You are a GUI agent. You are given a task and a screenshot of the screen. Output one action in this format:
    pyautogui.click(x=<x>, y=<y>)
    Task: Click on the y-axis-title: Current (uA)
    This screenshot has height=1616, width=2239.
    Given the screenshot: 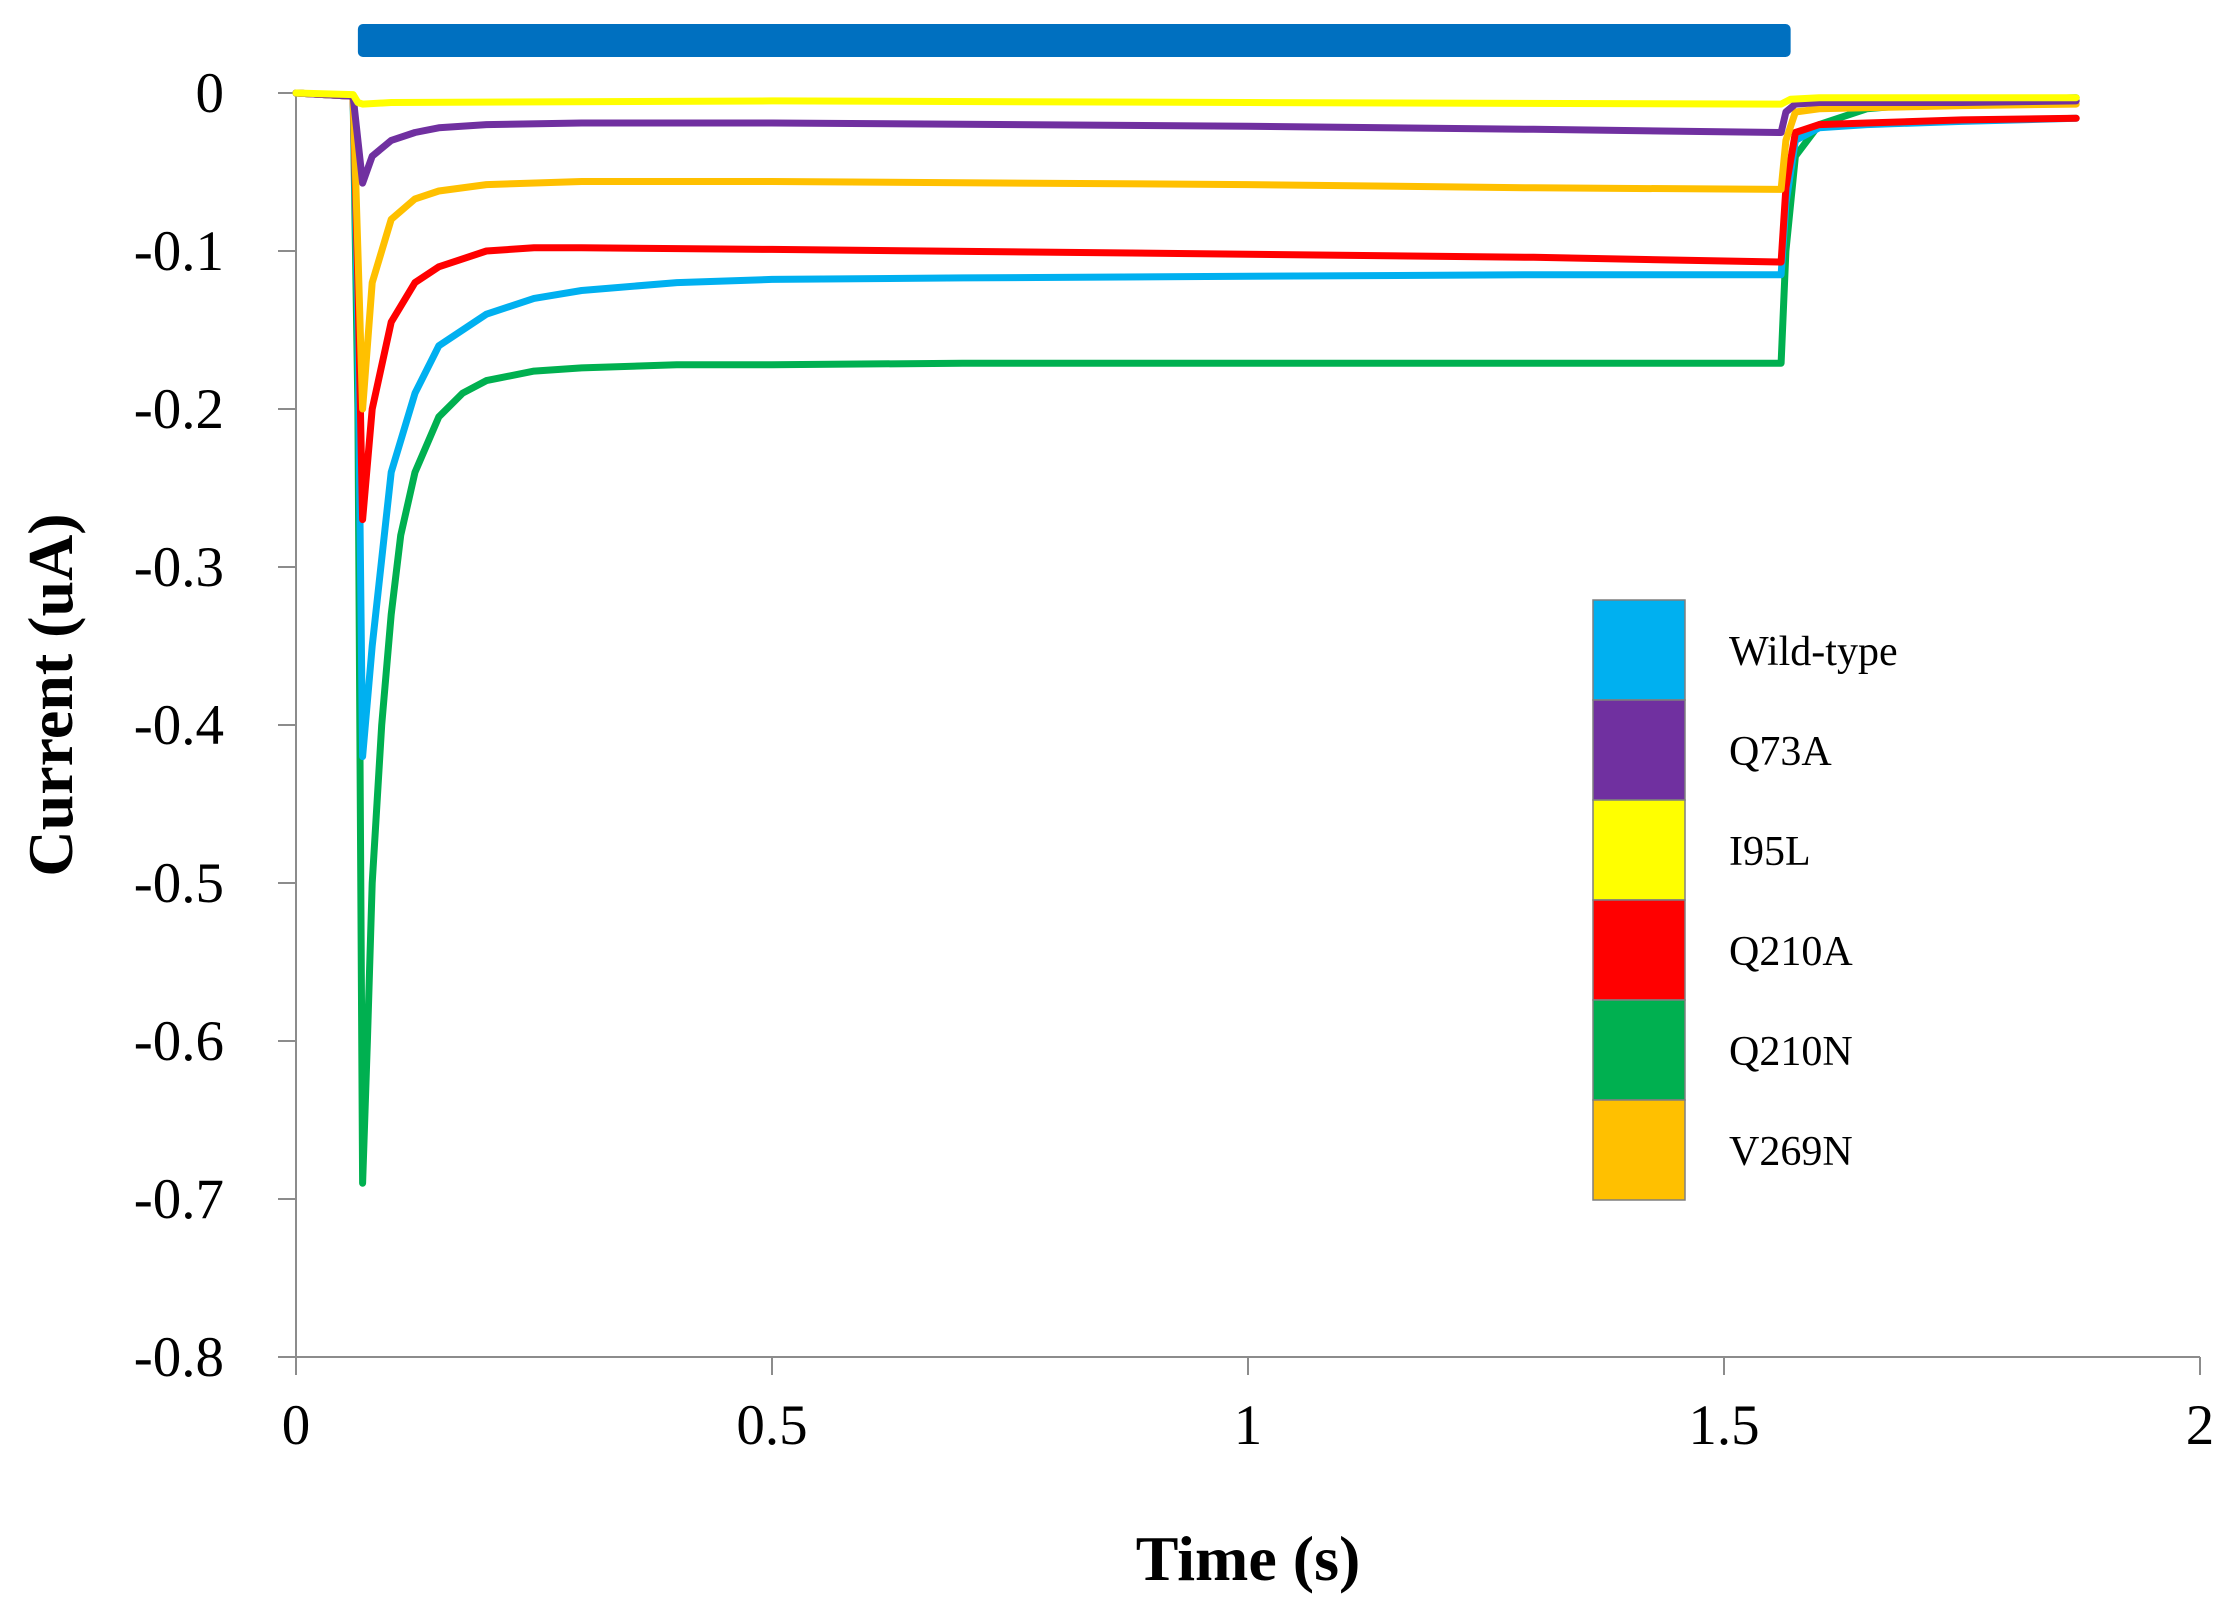 What is the action you would take?
    pyautogui.click(x=50, y=694)
    